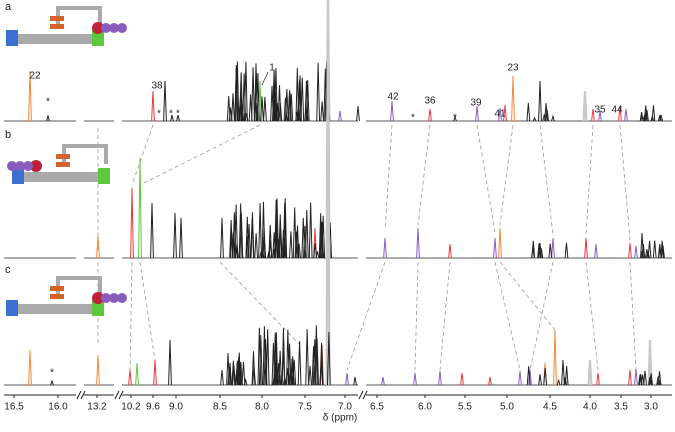 This screenshot has width=675, height=432. Describe the element at coordinates (590, 407) in the screenshot. I see `tick-label: 4.0` at that location.